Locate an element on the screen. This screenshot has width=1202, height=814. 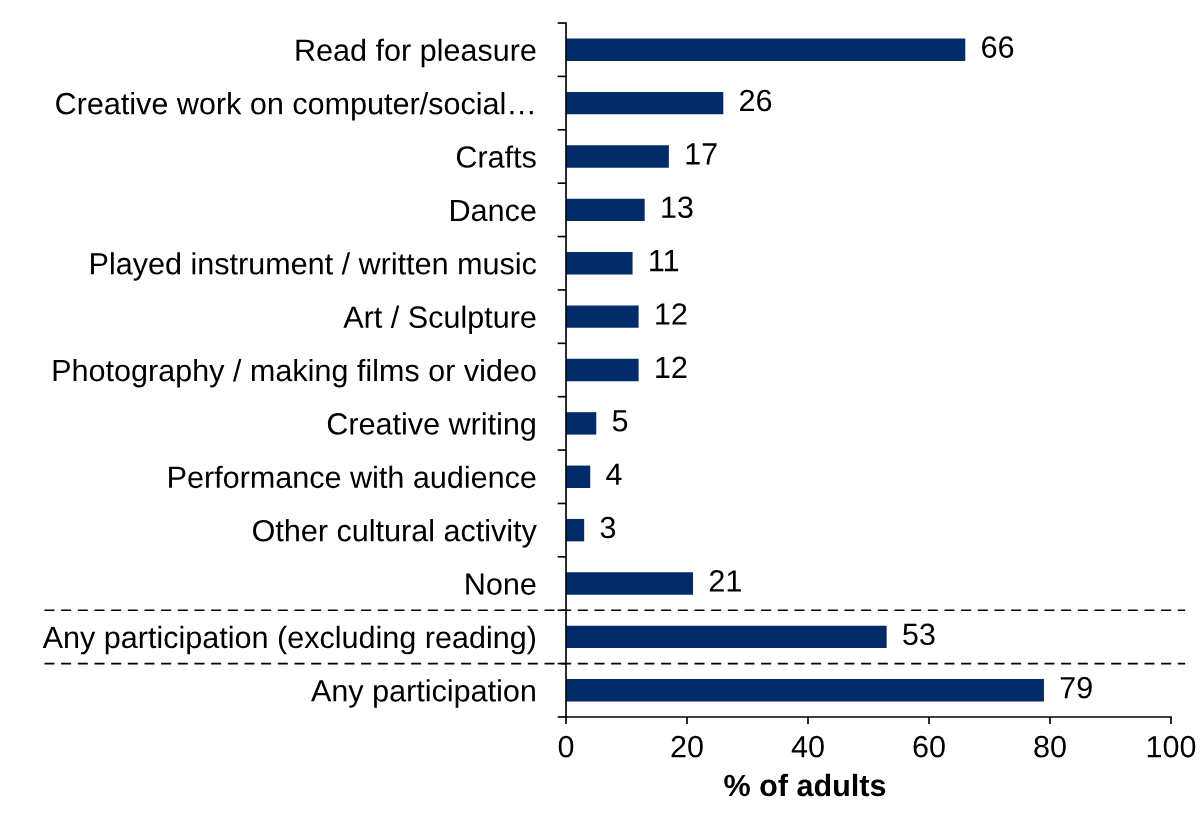
data-label: 17 is located at coordinates (701, 154).